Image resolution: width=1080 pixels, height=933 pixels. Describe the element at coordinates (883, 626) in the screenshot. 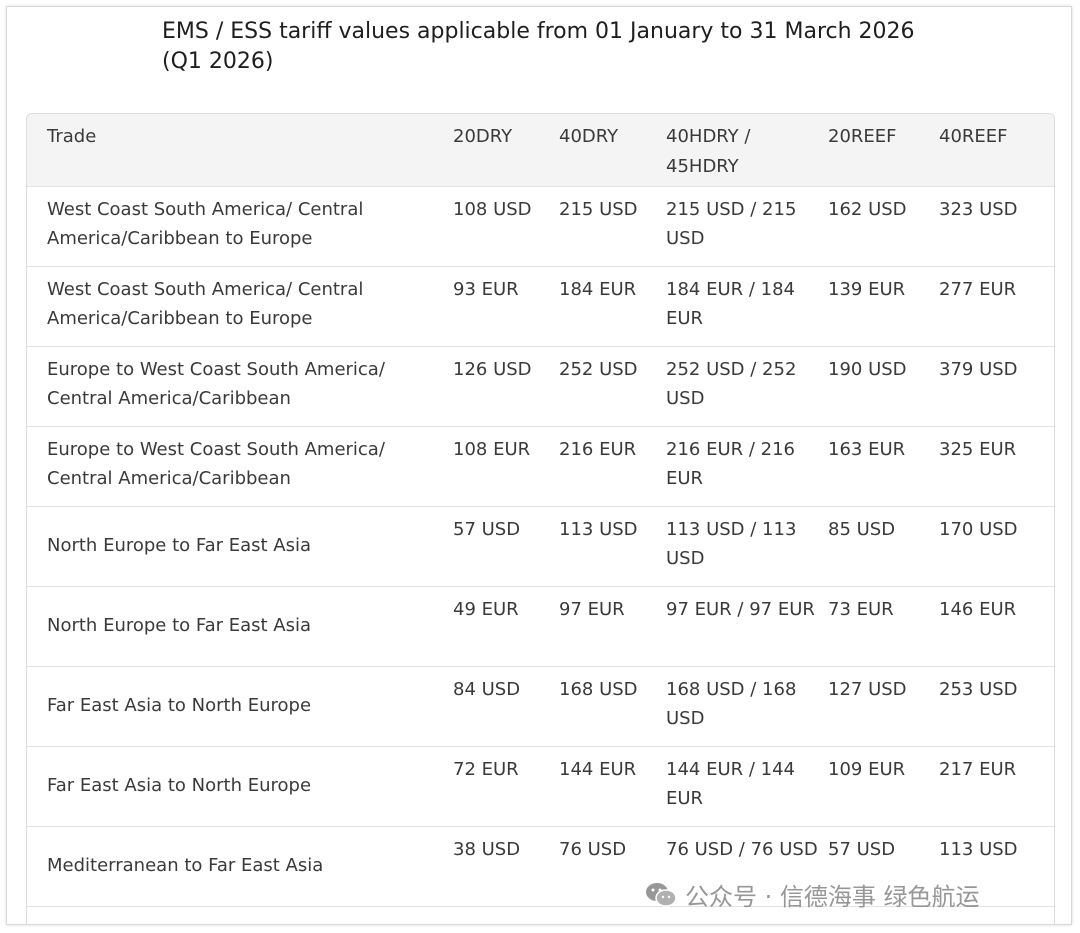

I see `cell-20reef: 73 EUR` at that location.